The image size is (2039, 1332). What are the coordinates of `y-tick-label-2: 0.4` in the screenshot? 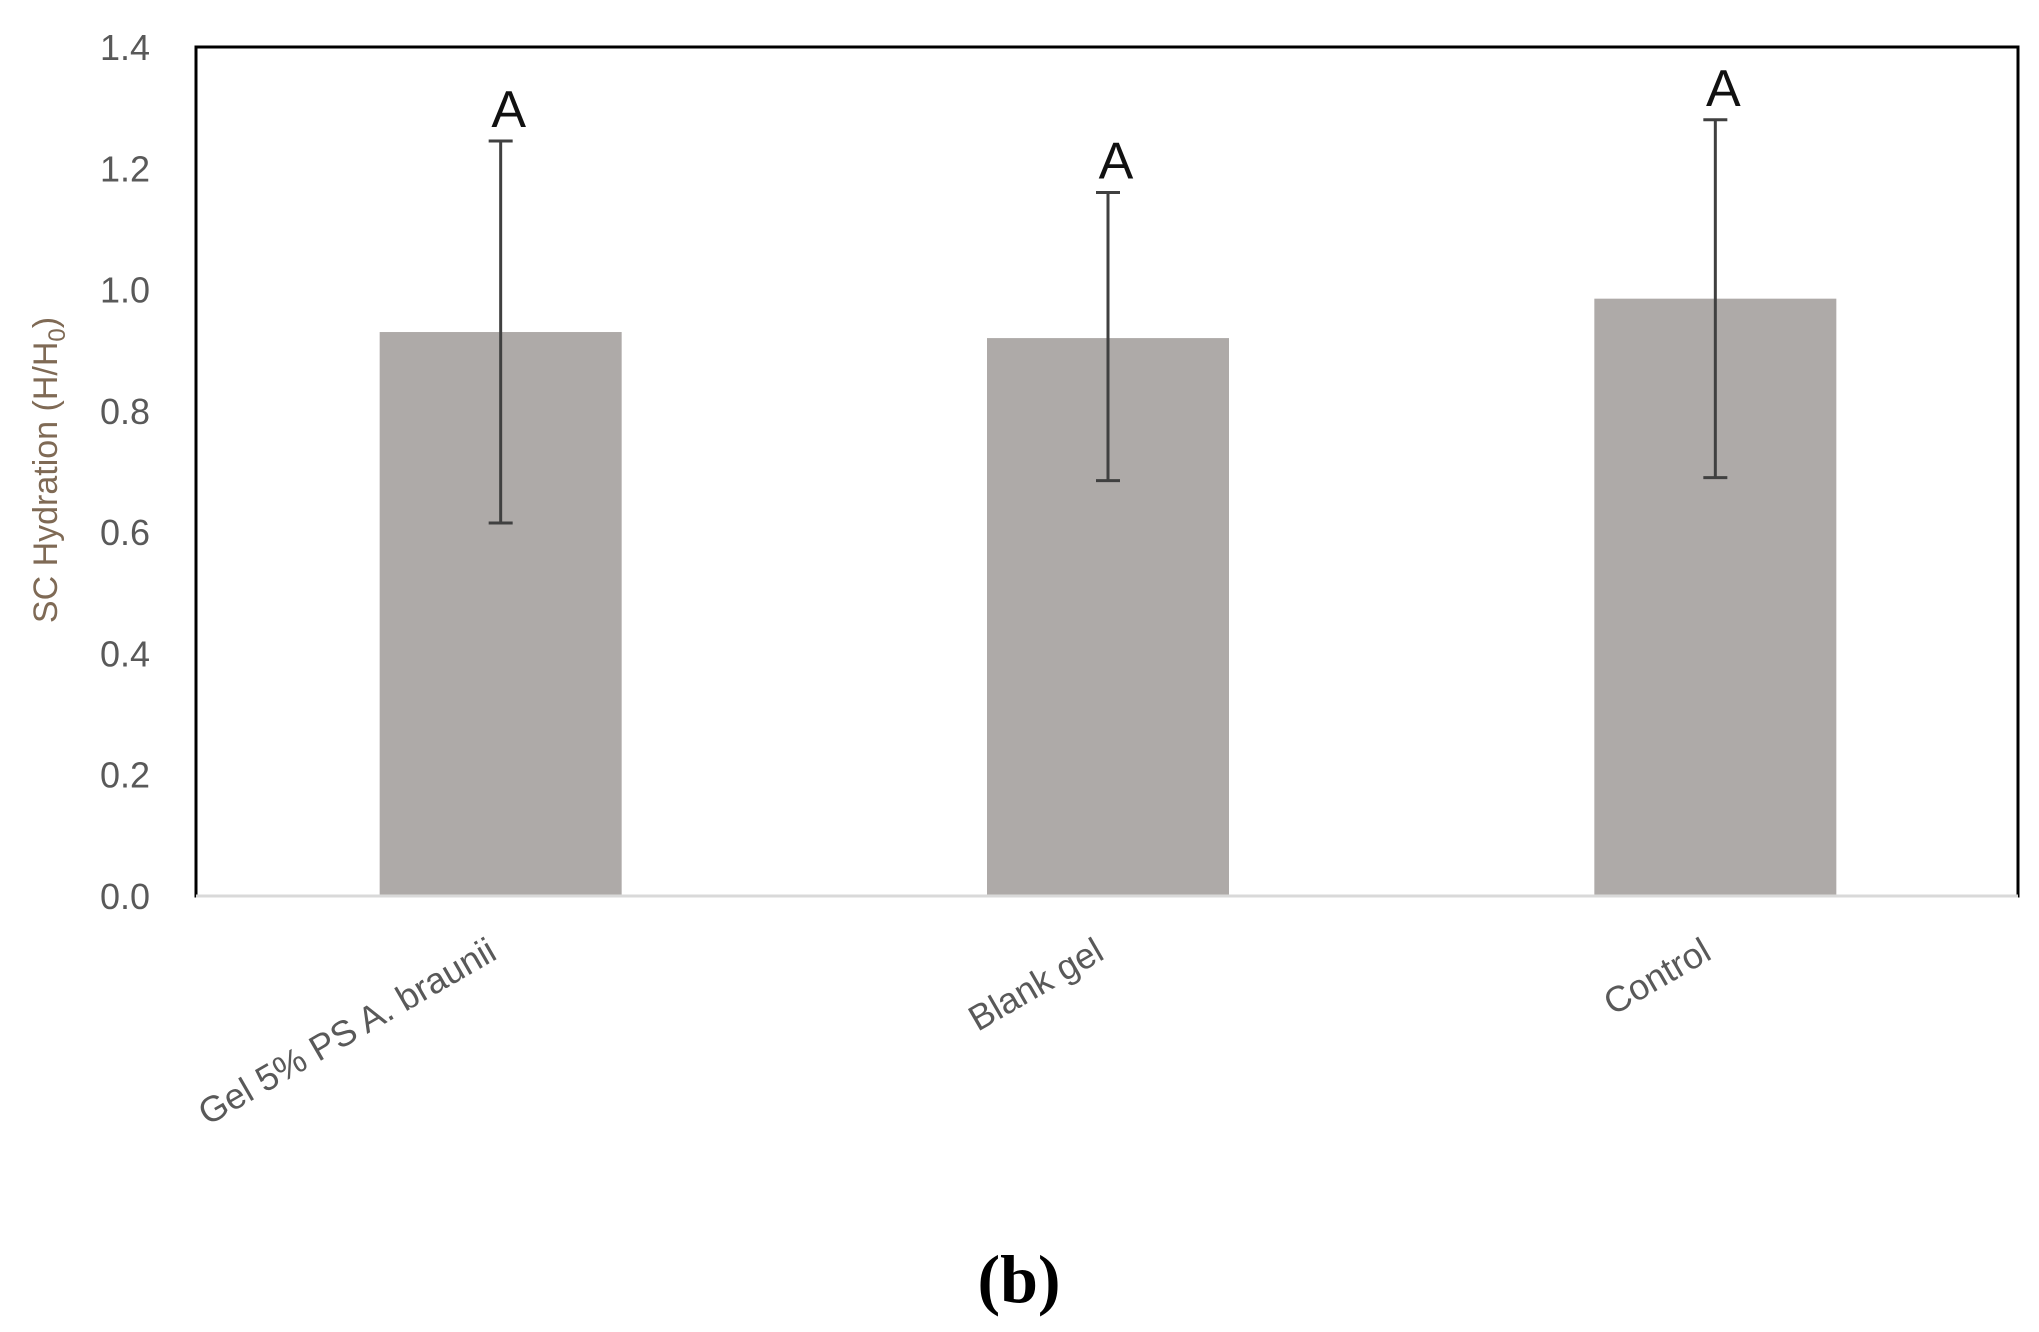 It's located at (125, 653).